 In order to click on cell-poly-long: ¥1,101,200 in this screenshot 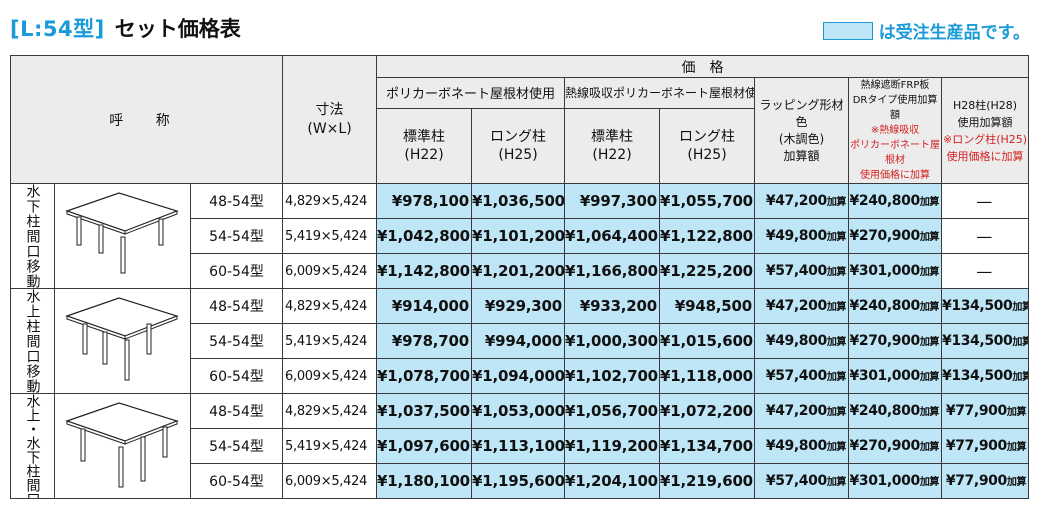, I will do `click(518, 236)`.